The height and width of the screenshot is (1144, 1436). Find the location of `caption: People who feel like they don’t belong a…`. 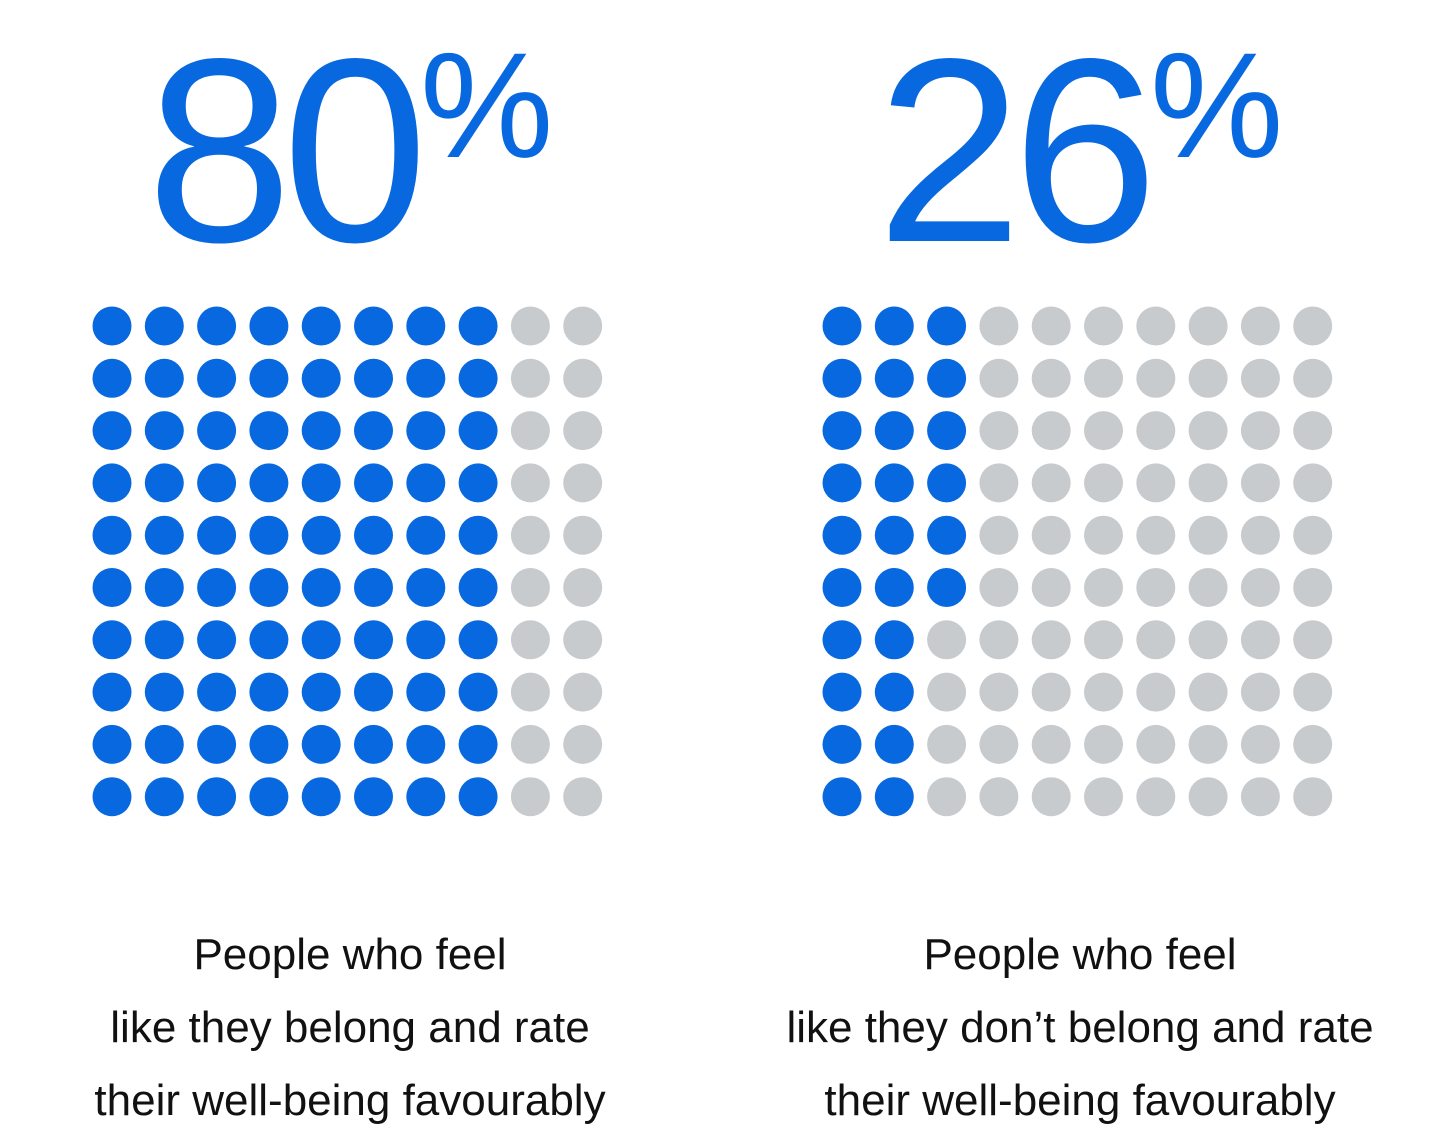

caption: People who feel like they don’t belong a… is located at coordinates (1080, 1027).